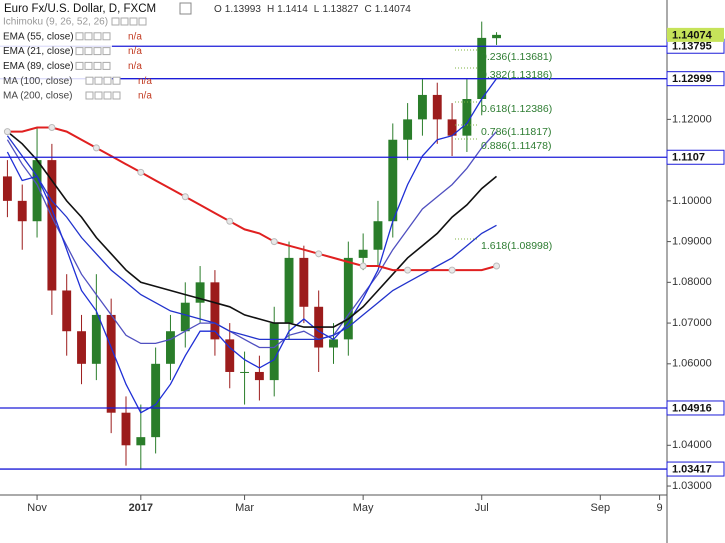  What do you see at coordinates (692, 35) in the screenshot?
I see `last-price-label: 1.14074` at bounding box center [692, 35].